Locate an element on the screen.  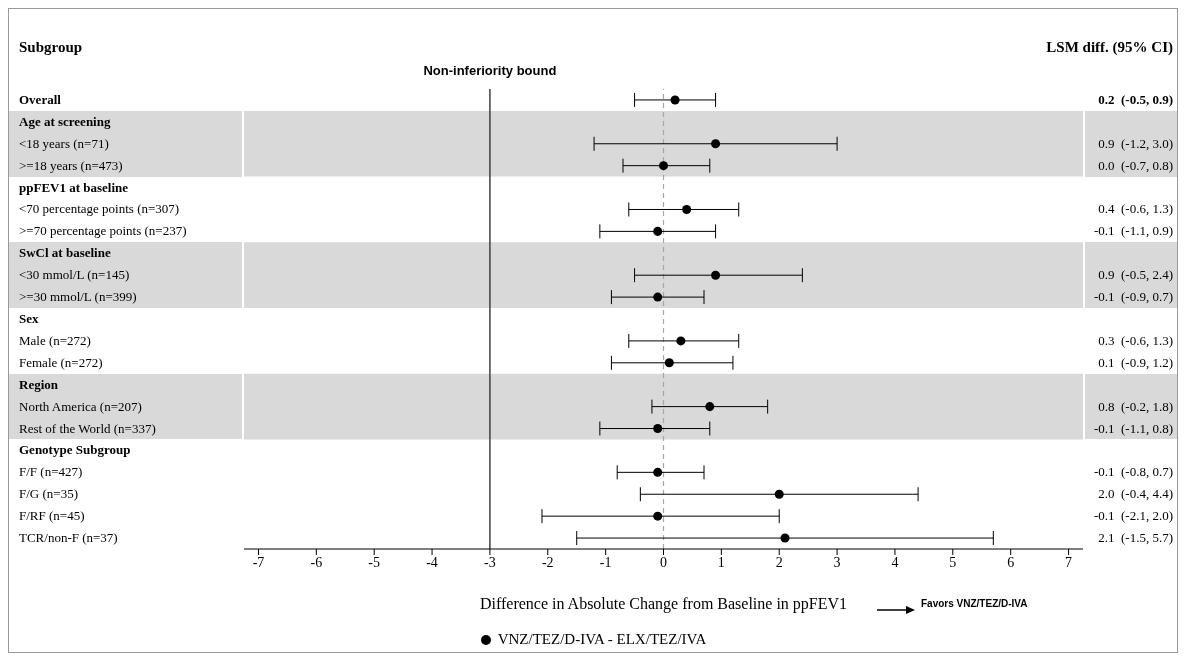
y-tick-label: <70 percentage points (n=307) is located at coordinates (99, 209).